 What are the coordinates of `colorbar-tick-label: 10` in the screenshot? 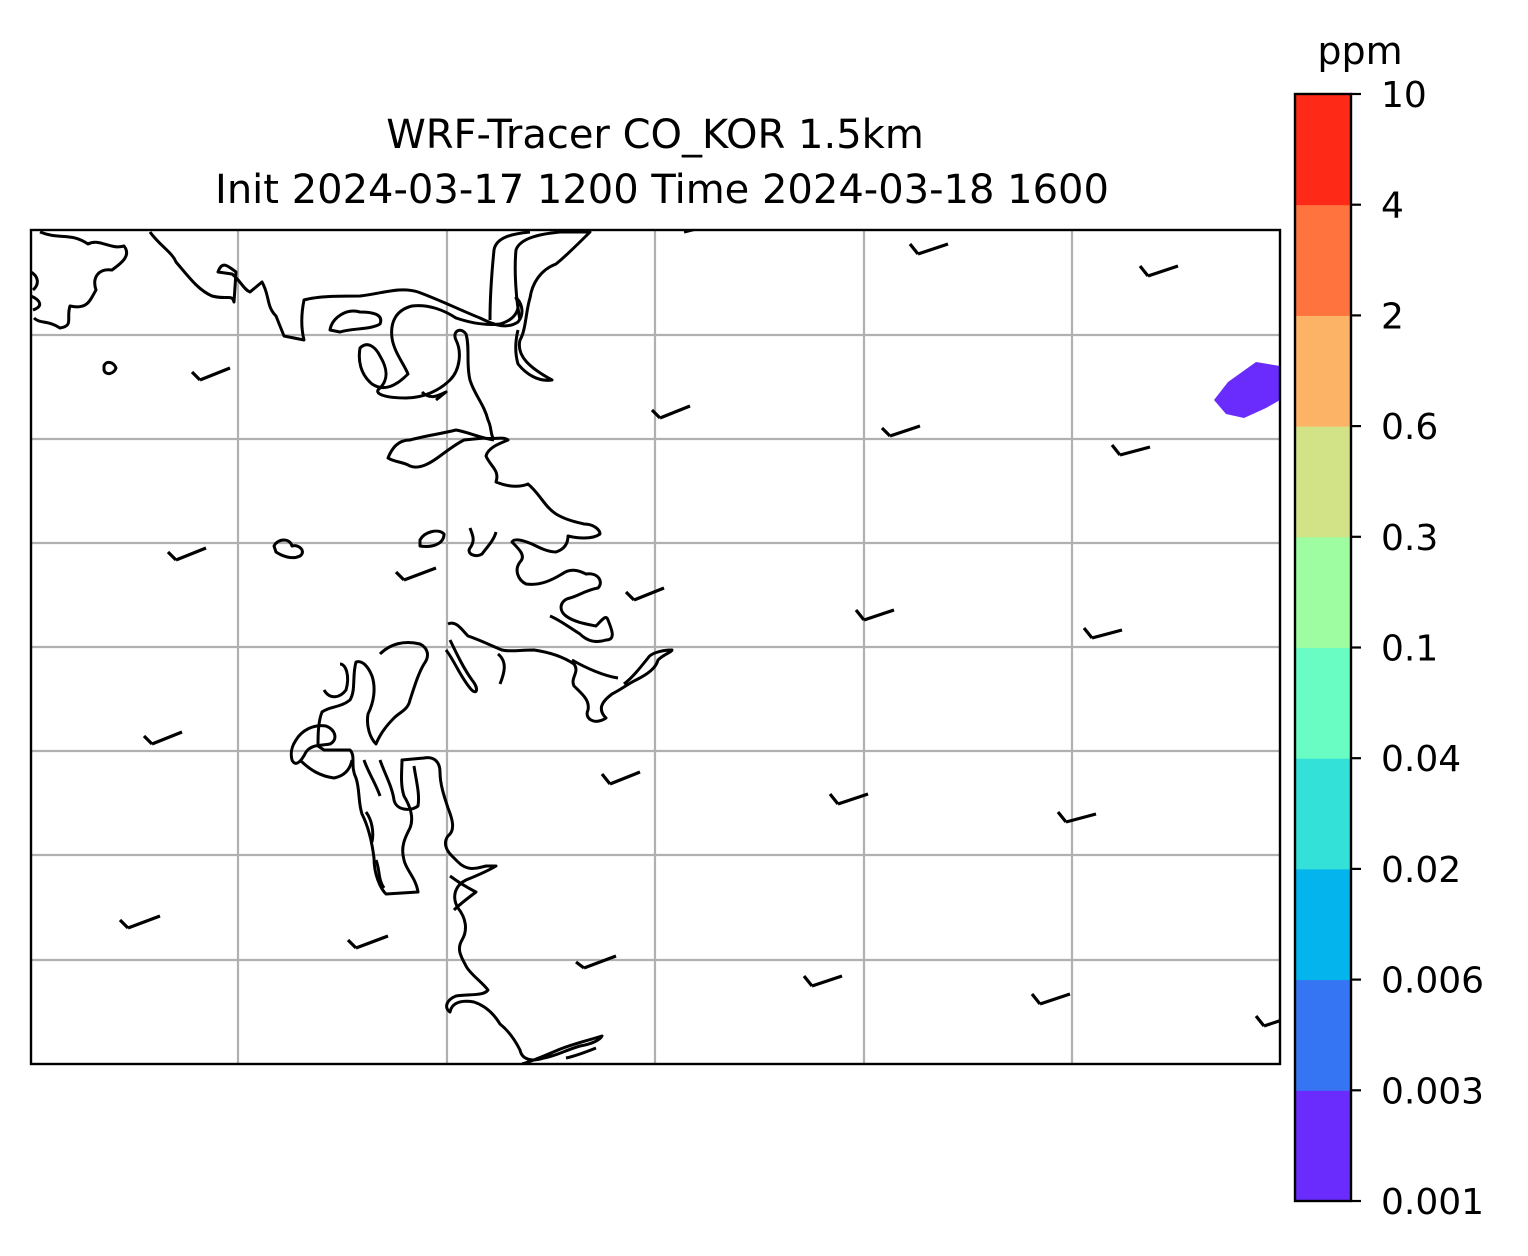 It's located at (1404, 95).